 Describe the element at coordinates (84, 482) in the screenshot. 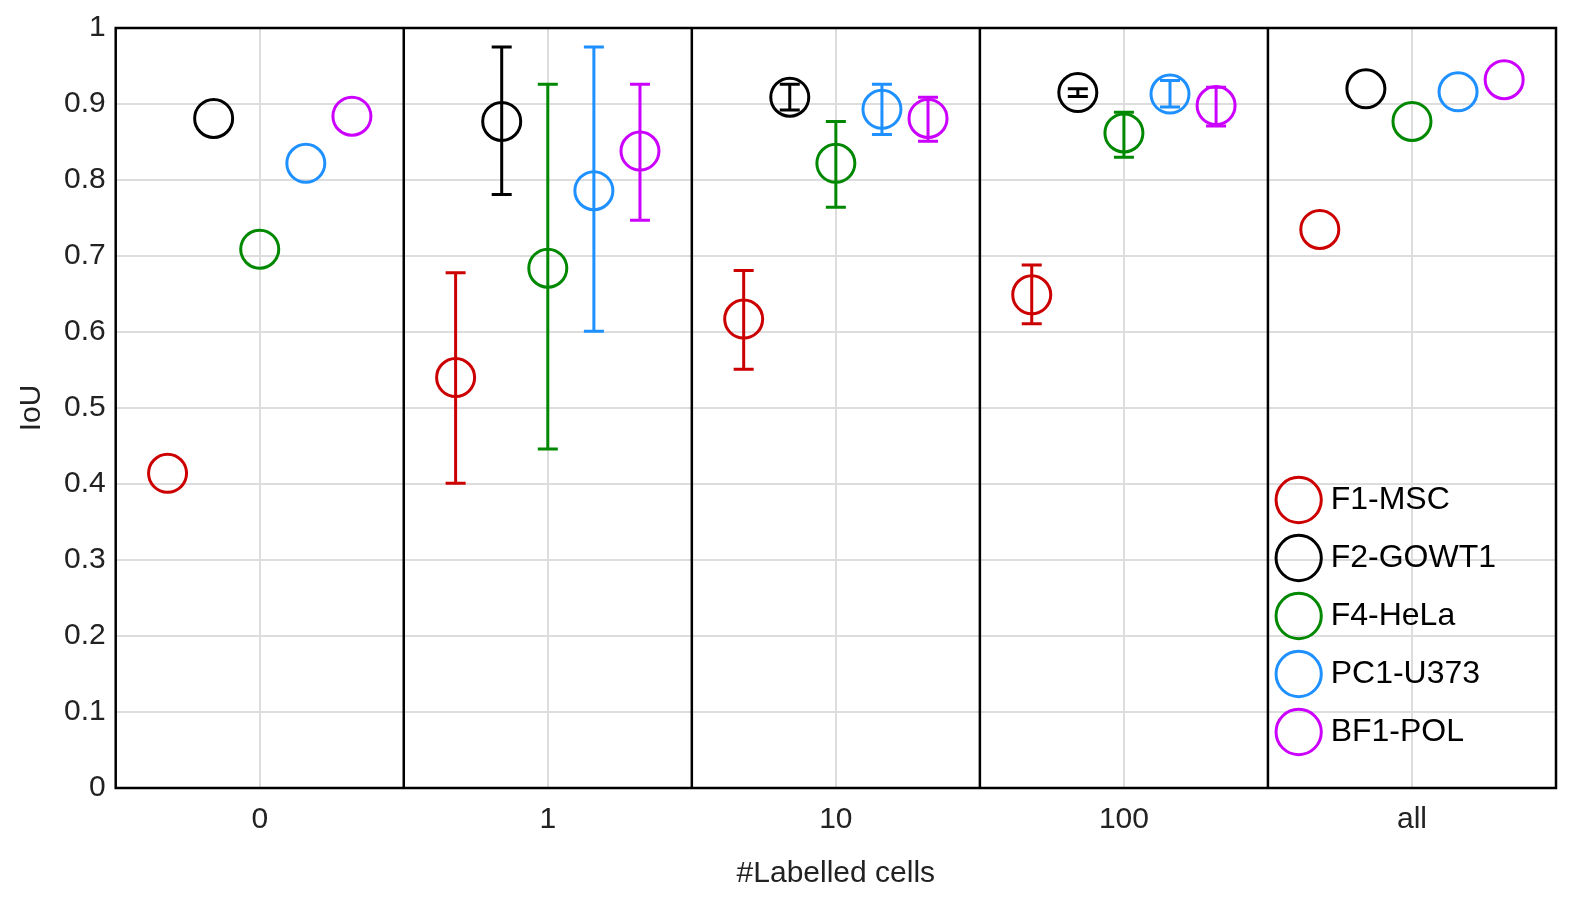

I see `y-tick-label: 0.4` at that location.